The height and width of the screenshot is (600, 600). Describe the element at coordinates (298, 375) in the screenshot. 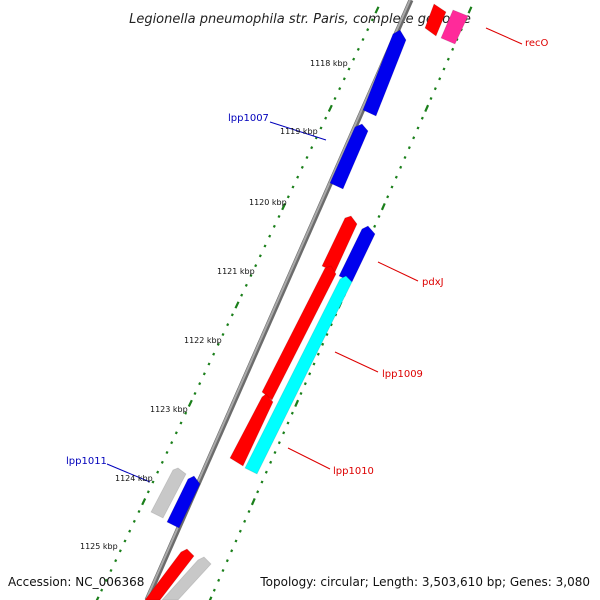

I see `gene-lpp1009` at that location.